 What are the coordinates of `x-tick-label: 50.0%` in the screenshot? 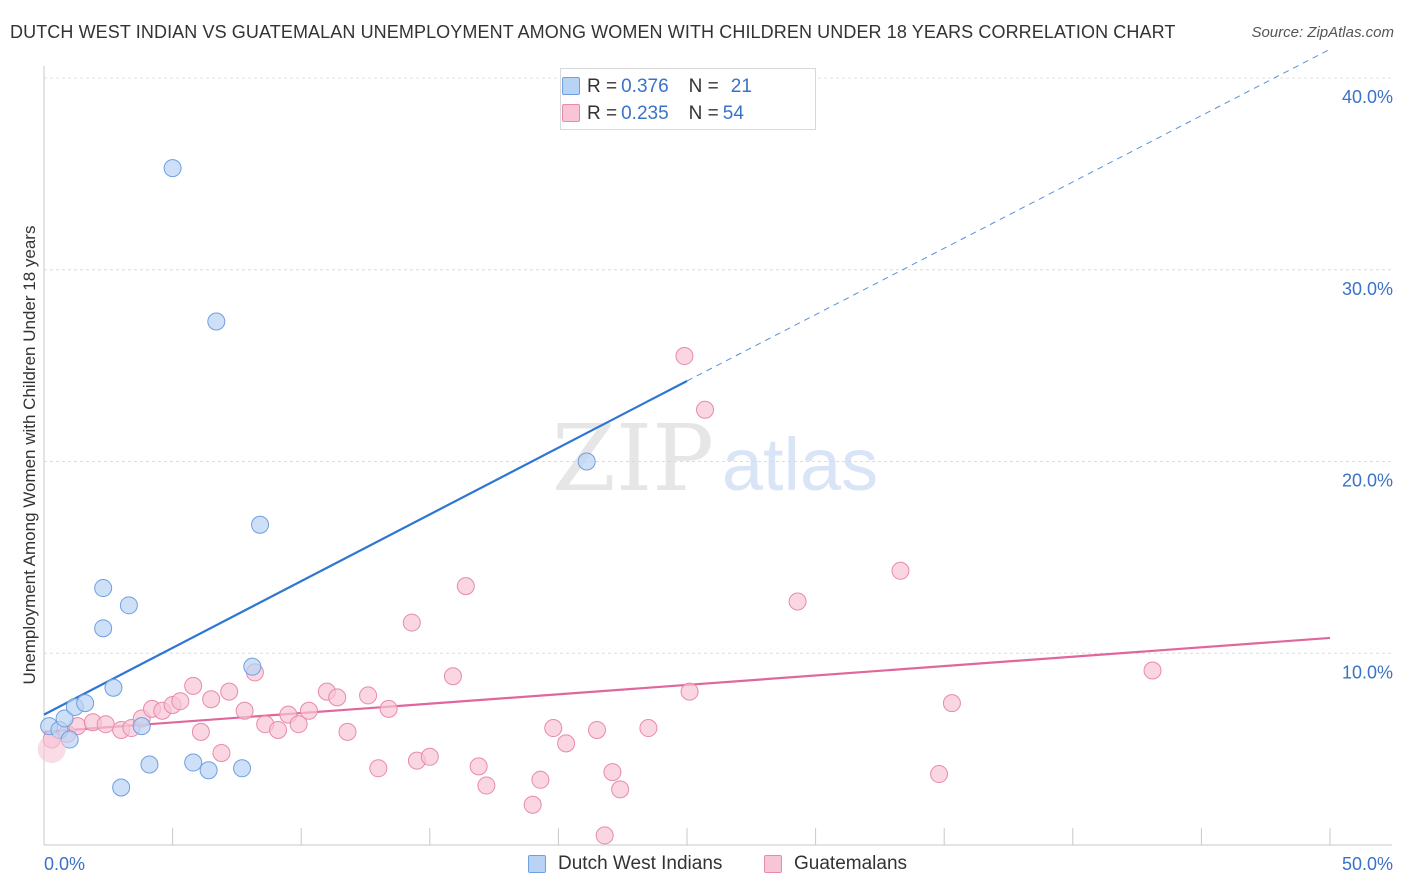 It's located at (1367, 864).